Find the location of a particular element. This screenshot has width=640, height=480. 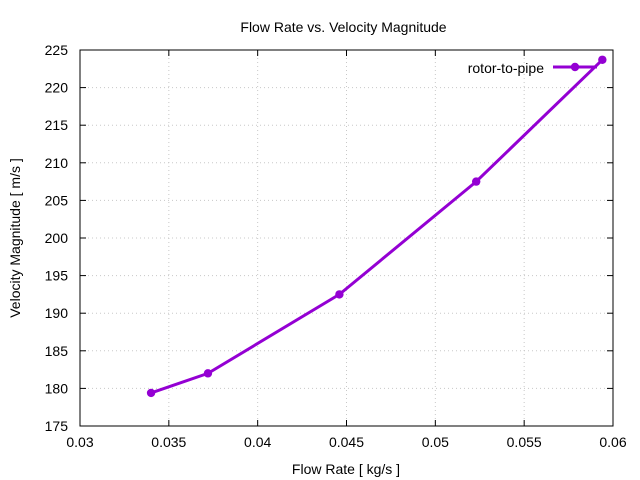

y-tick-label: 200 is located at coordinates (57, 238).